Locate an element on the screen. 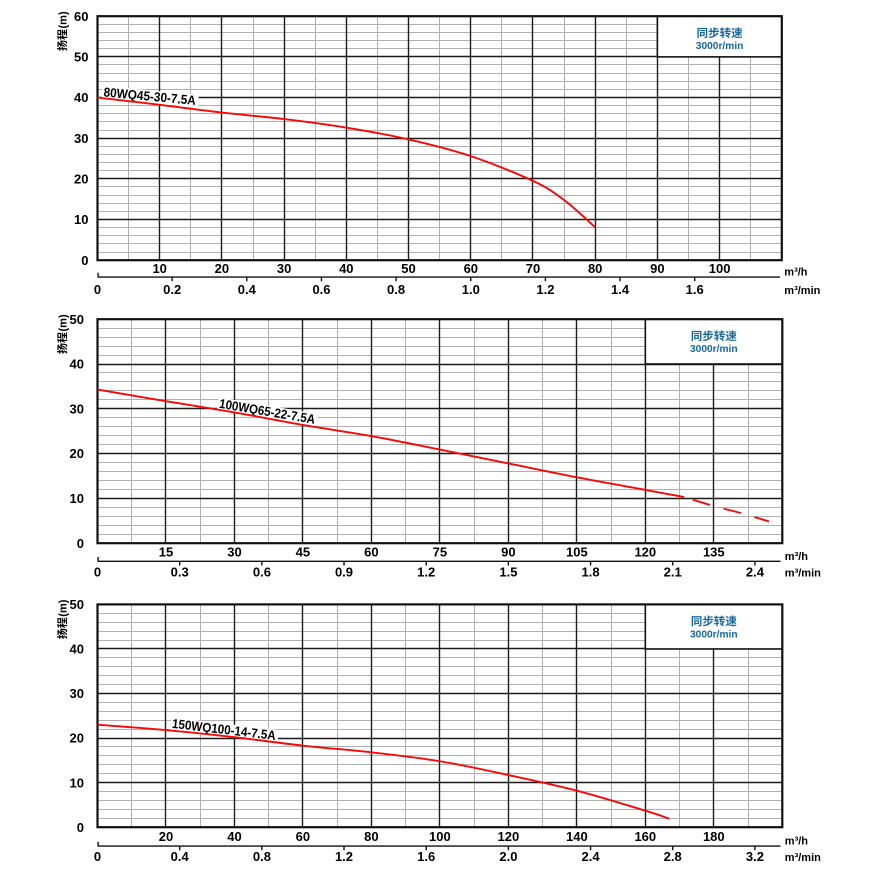  svg-text: 45 is located at coordinates (303, 551).